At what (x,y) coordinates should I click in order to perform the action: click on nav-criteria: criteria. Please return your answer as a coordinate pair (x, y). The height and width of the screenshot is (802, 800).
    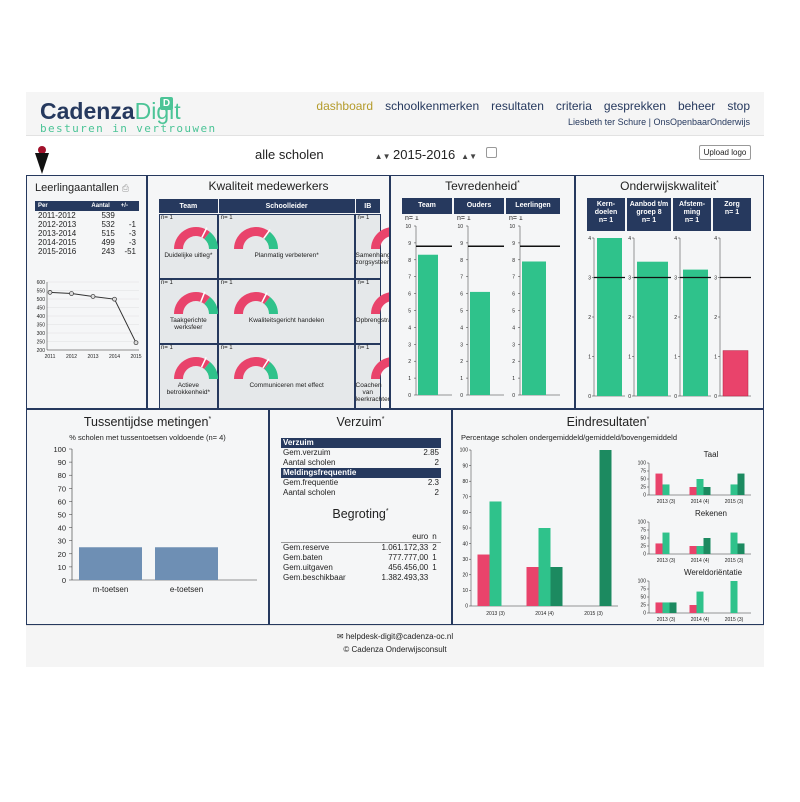
    Looking at the image, I should click on (573, 106).